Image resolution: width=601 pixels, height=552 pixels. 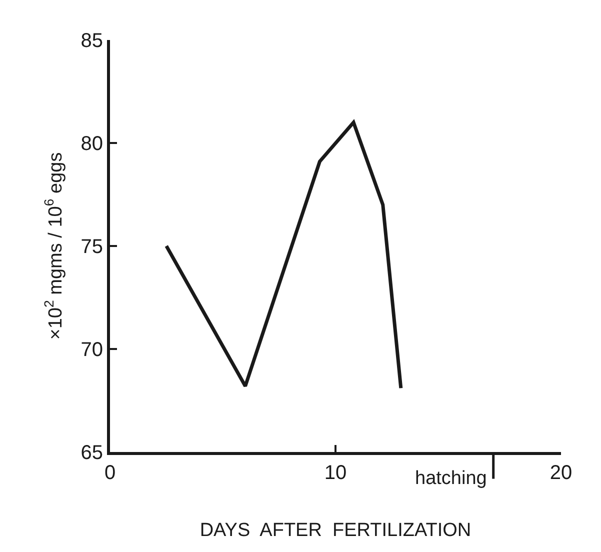 I want to click on x-tick-label: 10, so click(x=335, y=473).